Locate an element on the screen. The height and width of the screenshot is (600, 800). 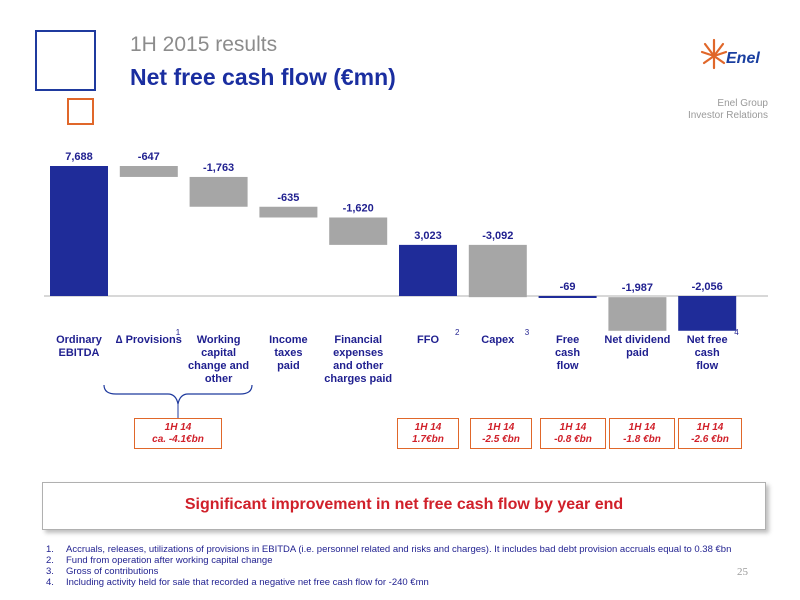
footnote-ref-9: 4 is located at coordinates (736, 332).